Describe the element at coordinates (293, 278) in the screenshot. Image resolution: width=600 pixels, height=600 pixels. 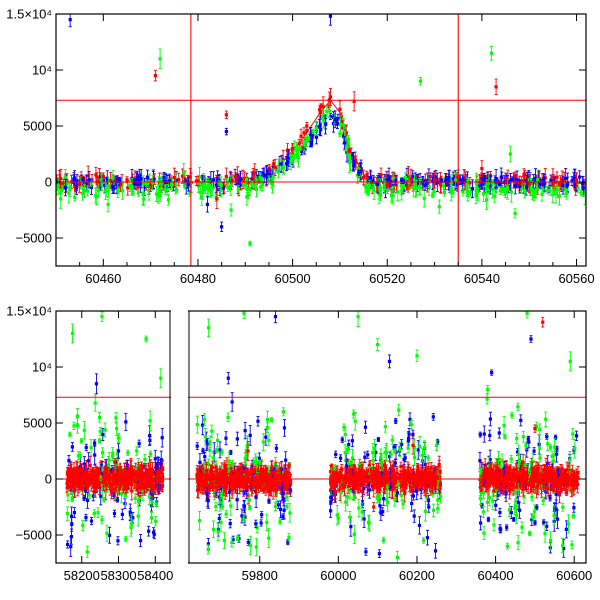
I see `top-x-tick-label: 60500` at that location.